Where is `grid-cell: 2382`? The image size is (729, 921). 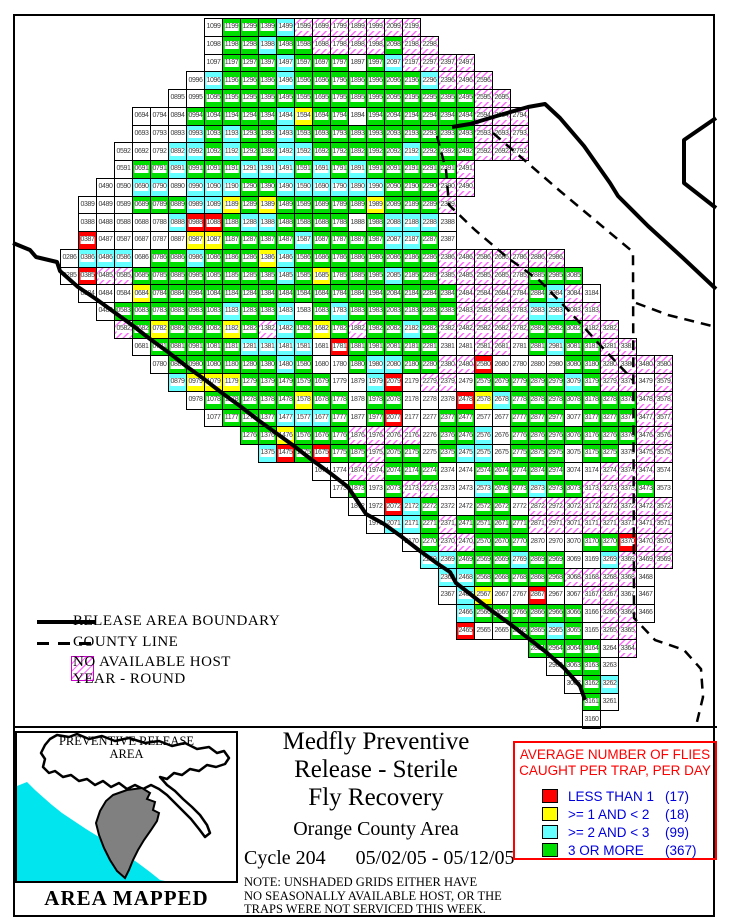 grid-cell: 2382 is located at coordinates (447, 329).